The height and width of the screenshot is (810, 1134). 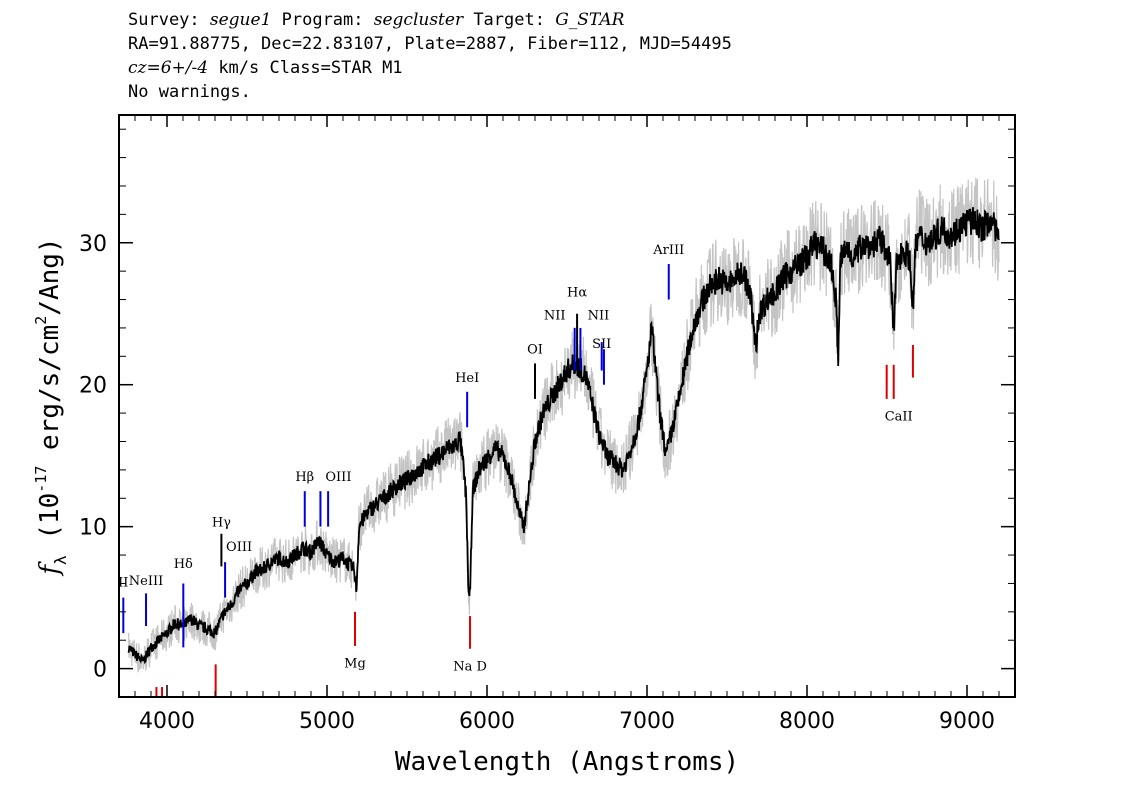 What do you see at coordinates (146, 581) in the screenshot?
I see `line-marker-label: NeIII` at bounding box center [146, 581].